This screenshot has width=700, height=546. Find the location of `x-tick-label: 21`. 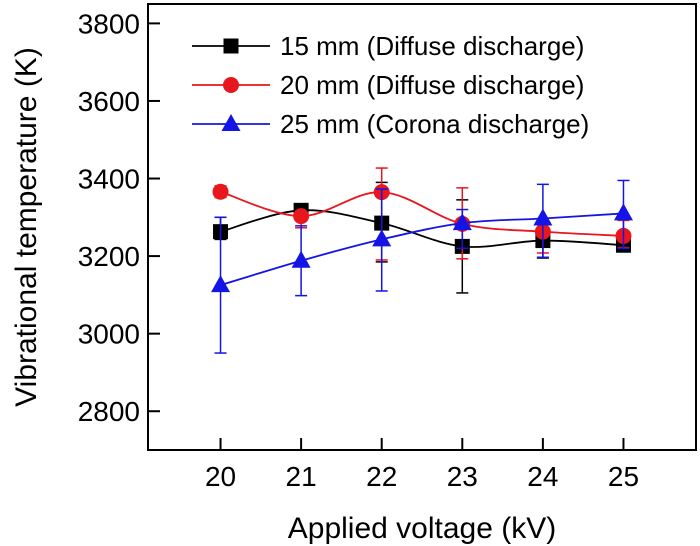

x-tick-label: 21 is located at coordinates (301, 476).